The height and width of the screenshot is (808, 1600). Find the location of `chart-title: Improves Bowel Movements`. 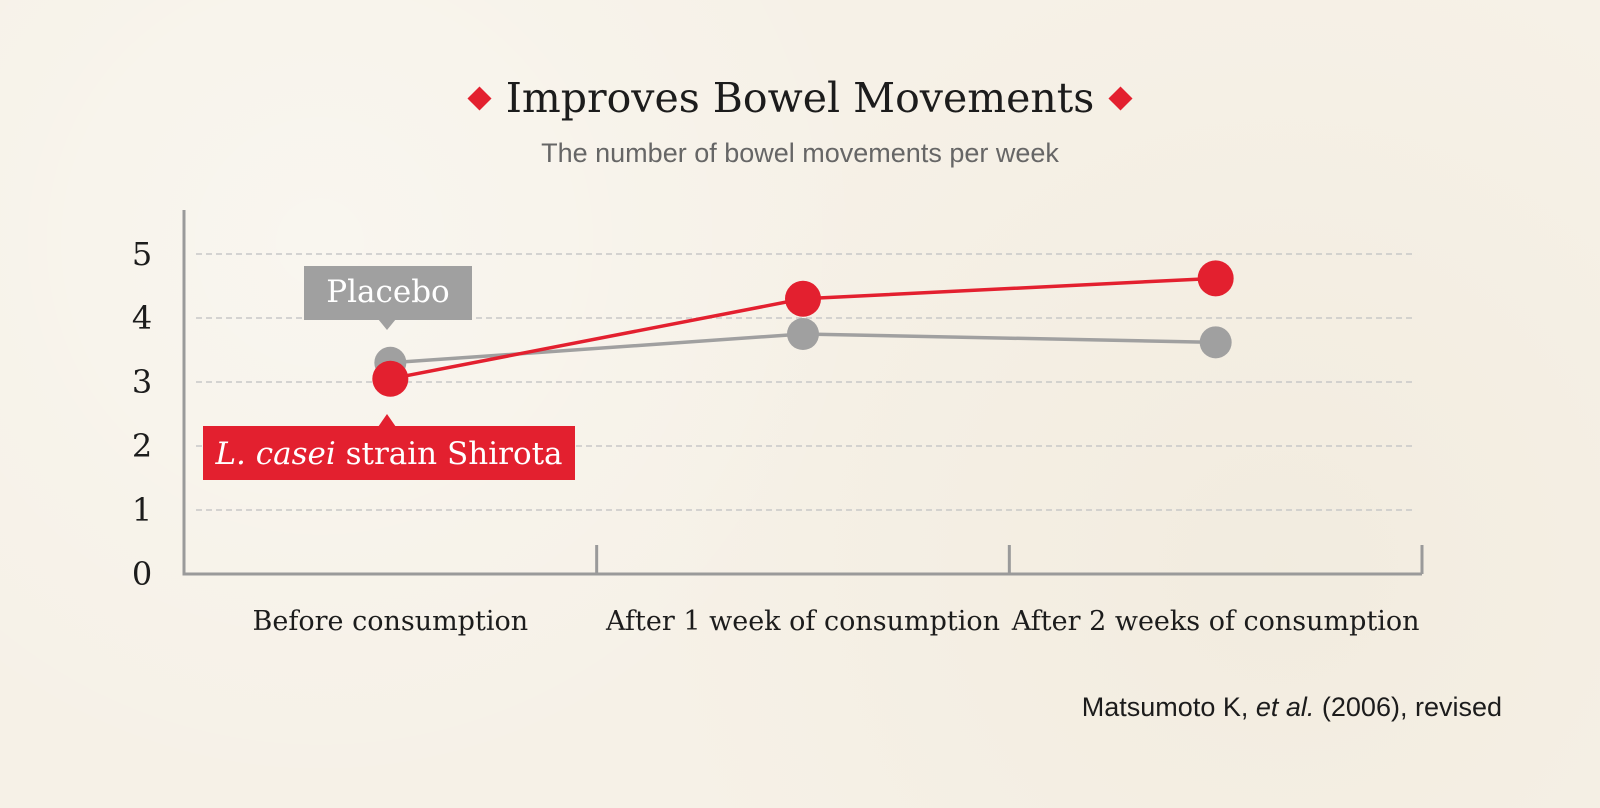

chart-title: Improves Bowel Movements is located at coordinates (800, 98).